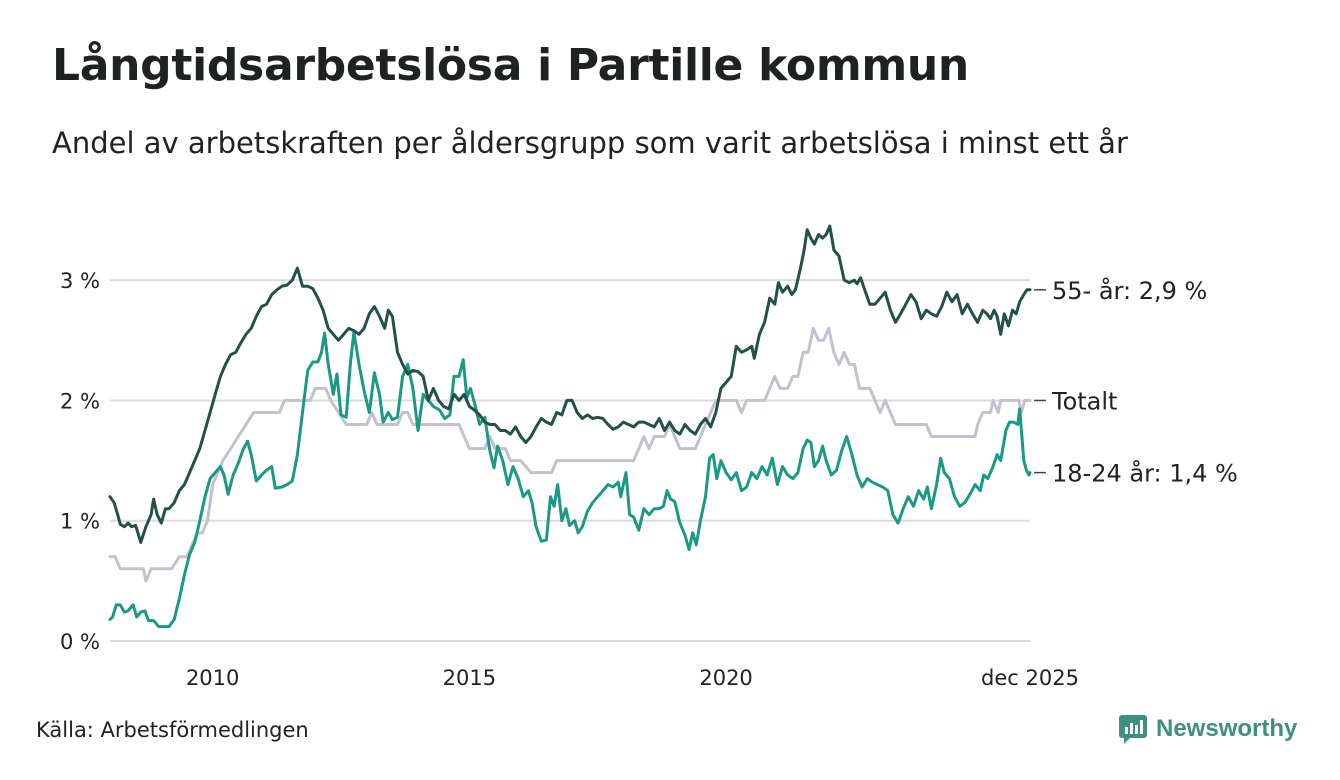 The image size is (1340, 780). I want to click on newsworthy-logo-icon, so click(1133, 729).